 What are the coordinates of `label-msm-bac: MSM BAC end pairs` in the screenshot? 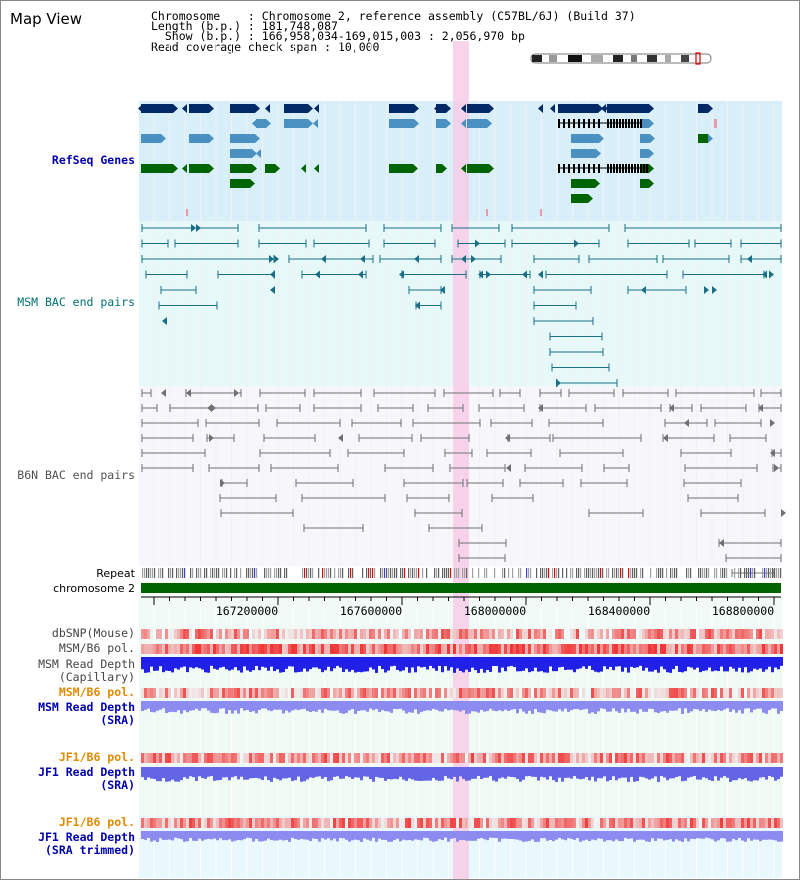 It's located at (76, 302).